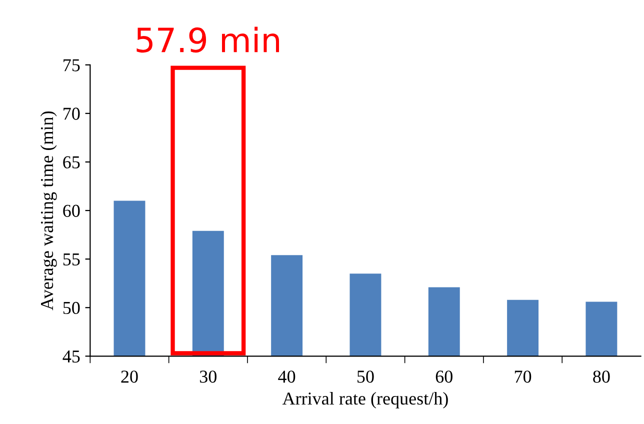 This screenshot has height=424, width=644. Describe the element at coordinates (71, 260) in the screenshot. I see `y-tick-label: 55` at that location.